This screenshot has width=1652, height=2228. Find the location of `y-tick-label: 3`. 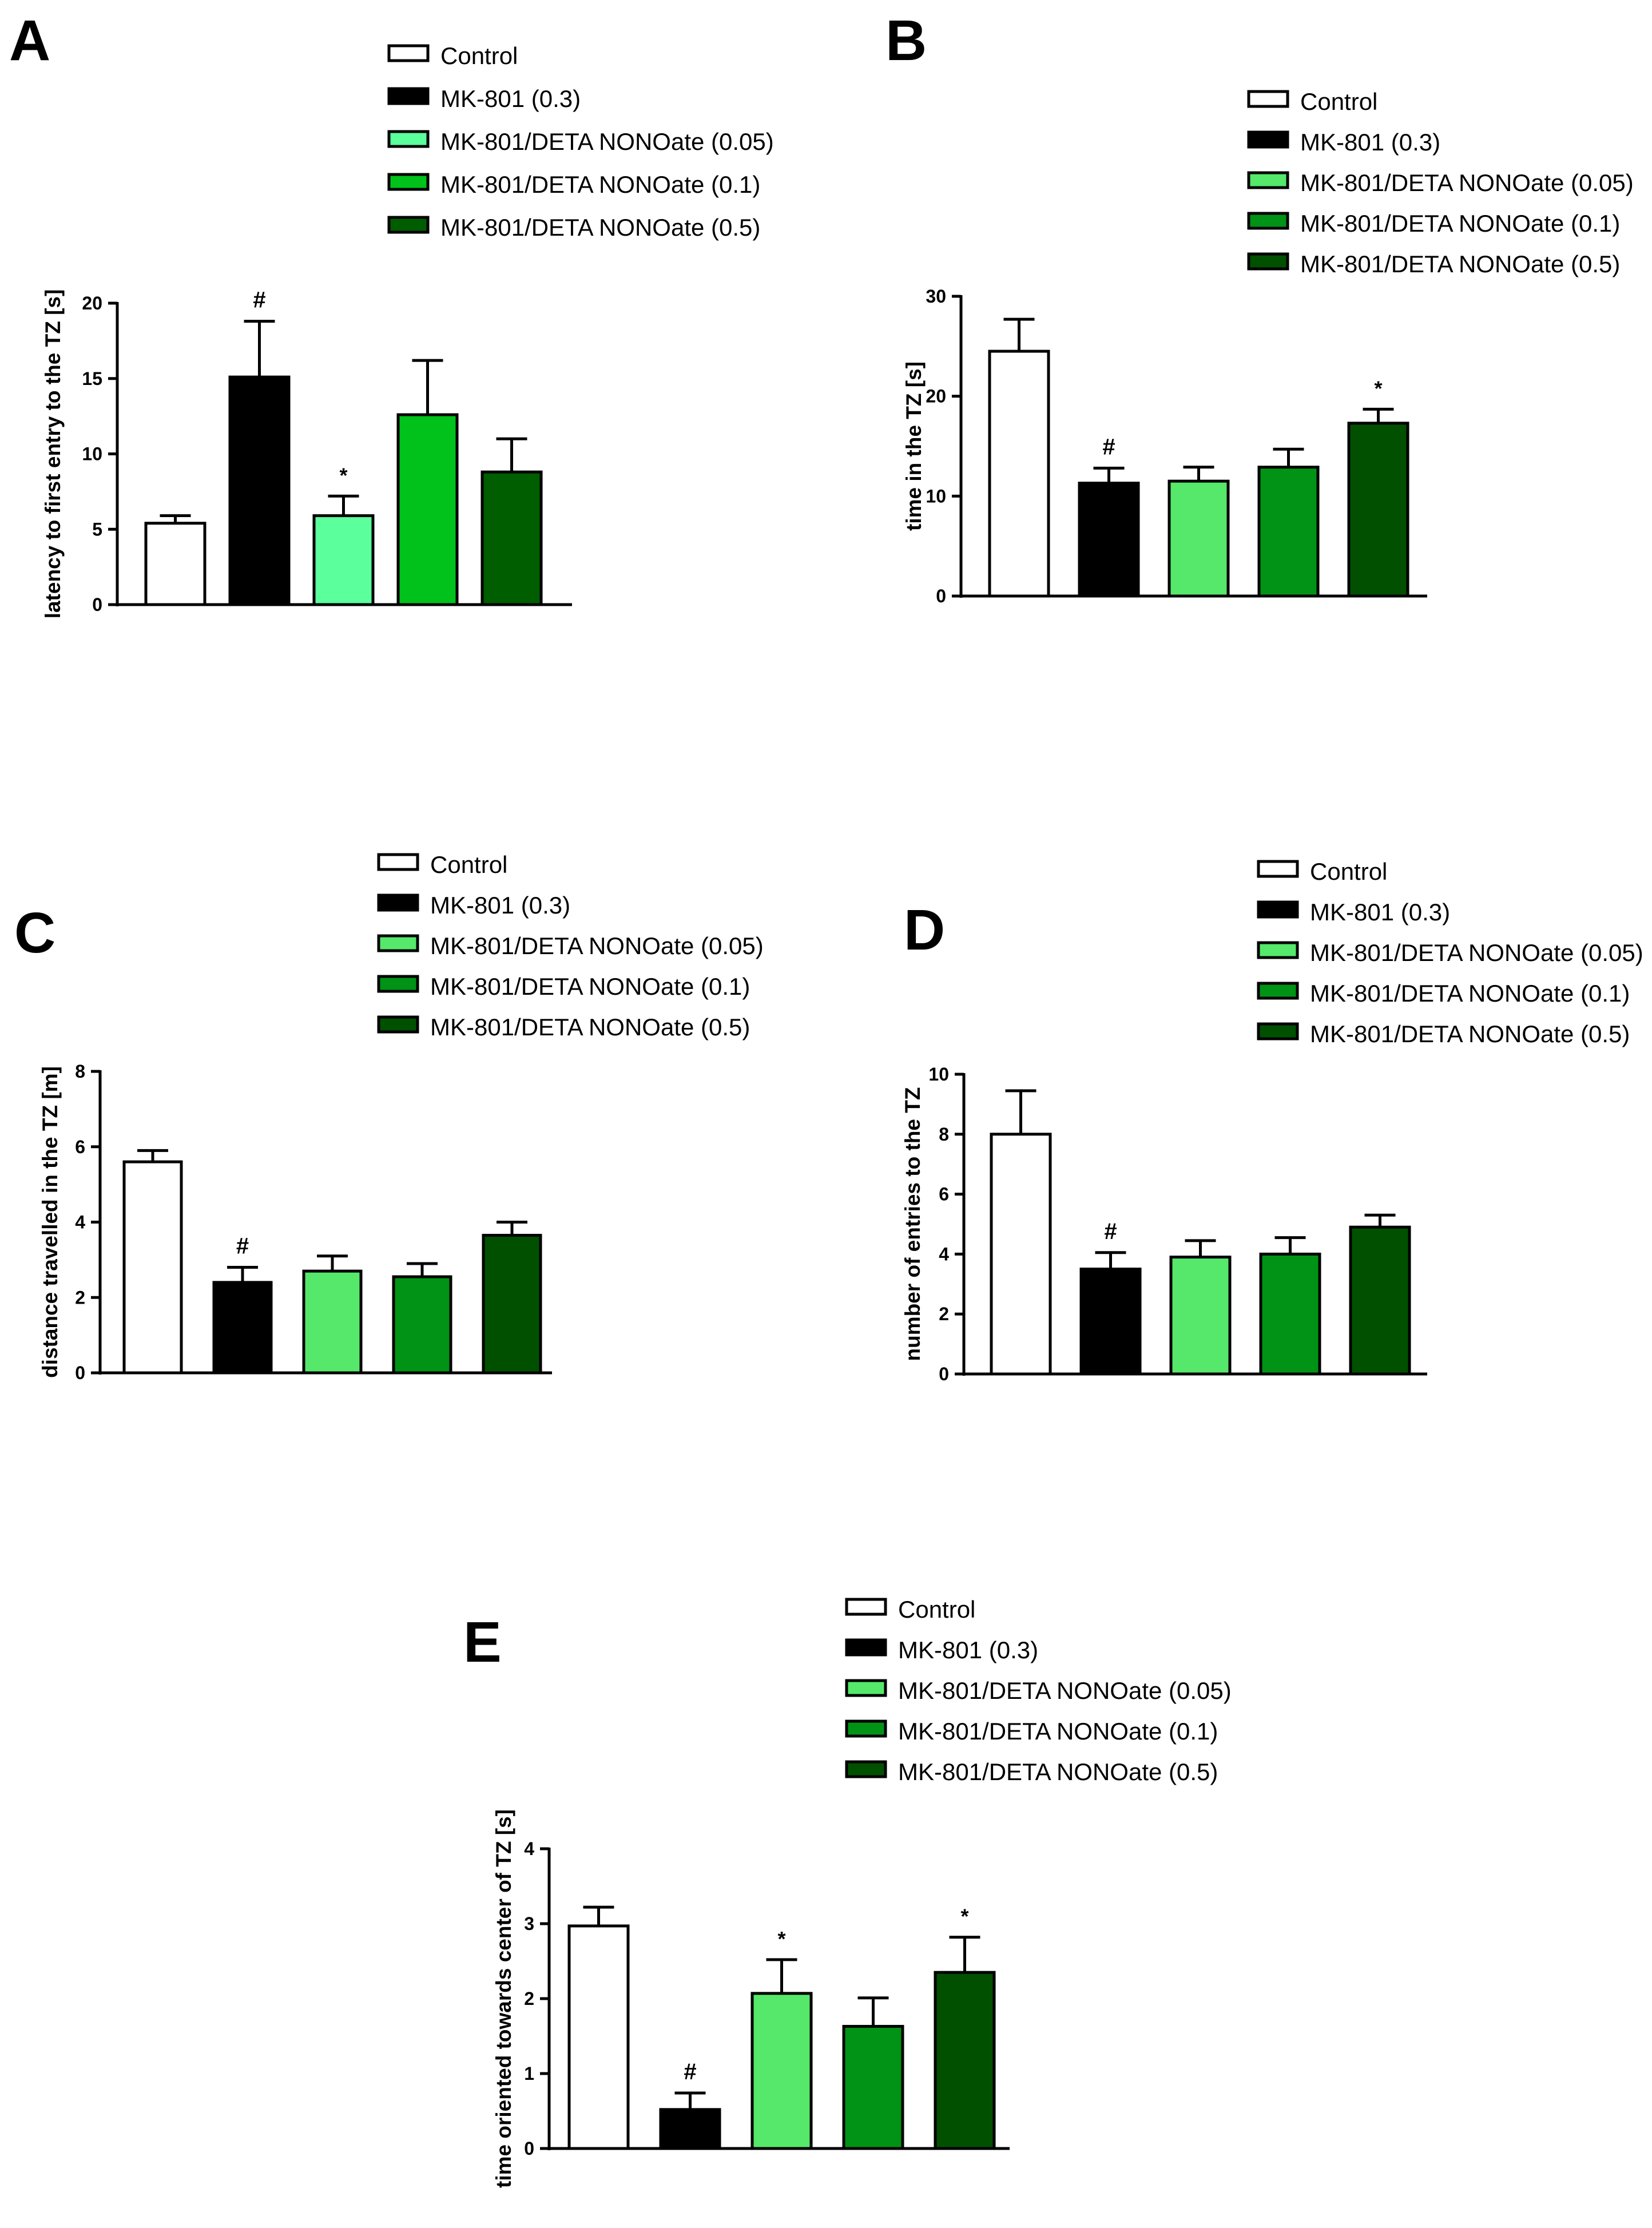

y-tick-label: 3 is located at coordinates (529, 1924).